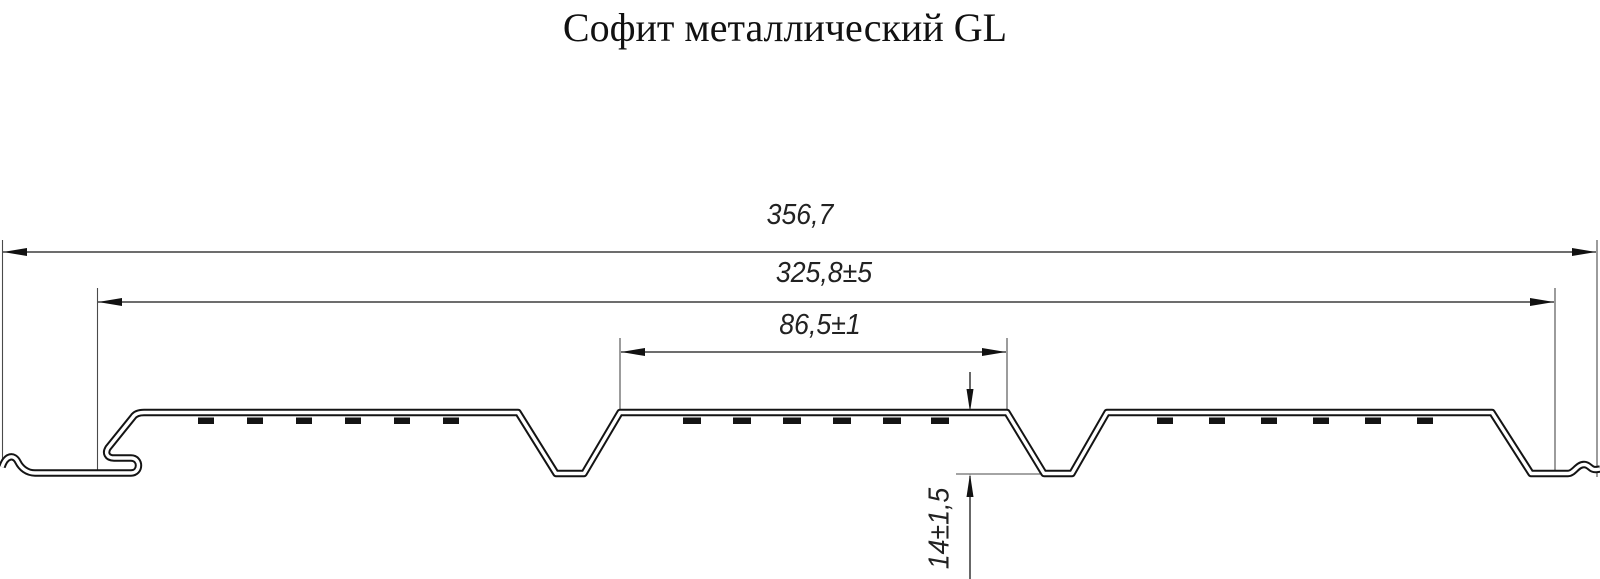 The width and height of the screenshot is (1600, 579). Describe the element at coordinates (15, 252) in the screenshot. I see `arrowhead-overall-left` at that location.